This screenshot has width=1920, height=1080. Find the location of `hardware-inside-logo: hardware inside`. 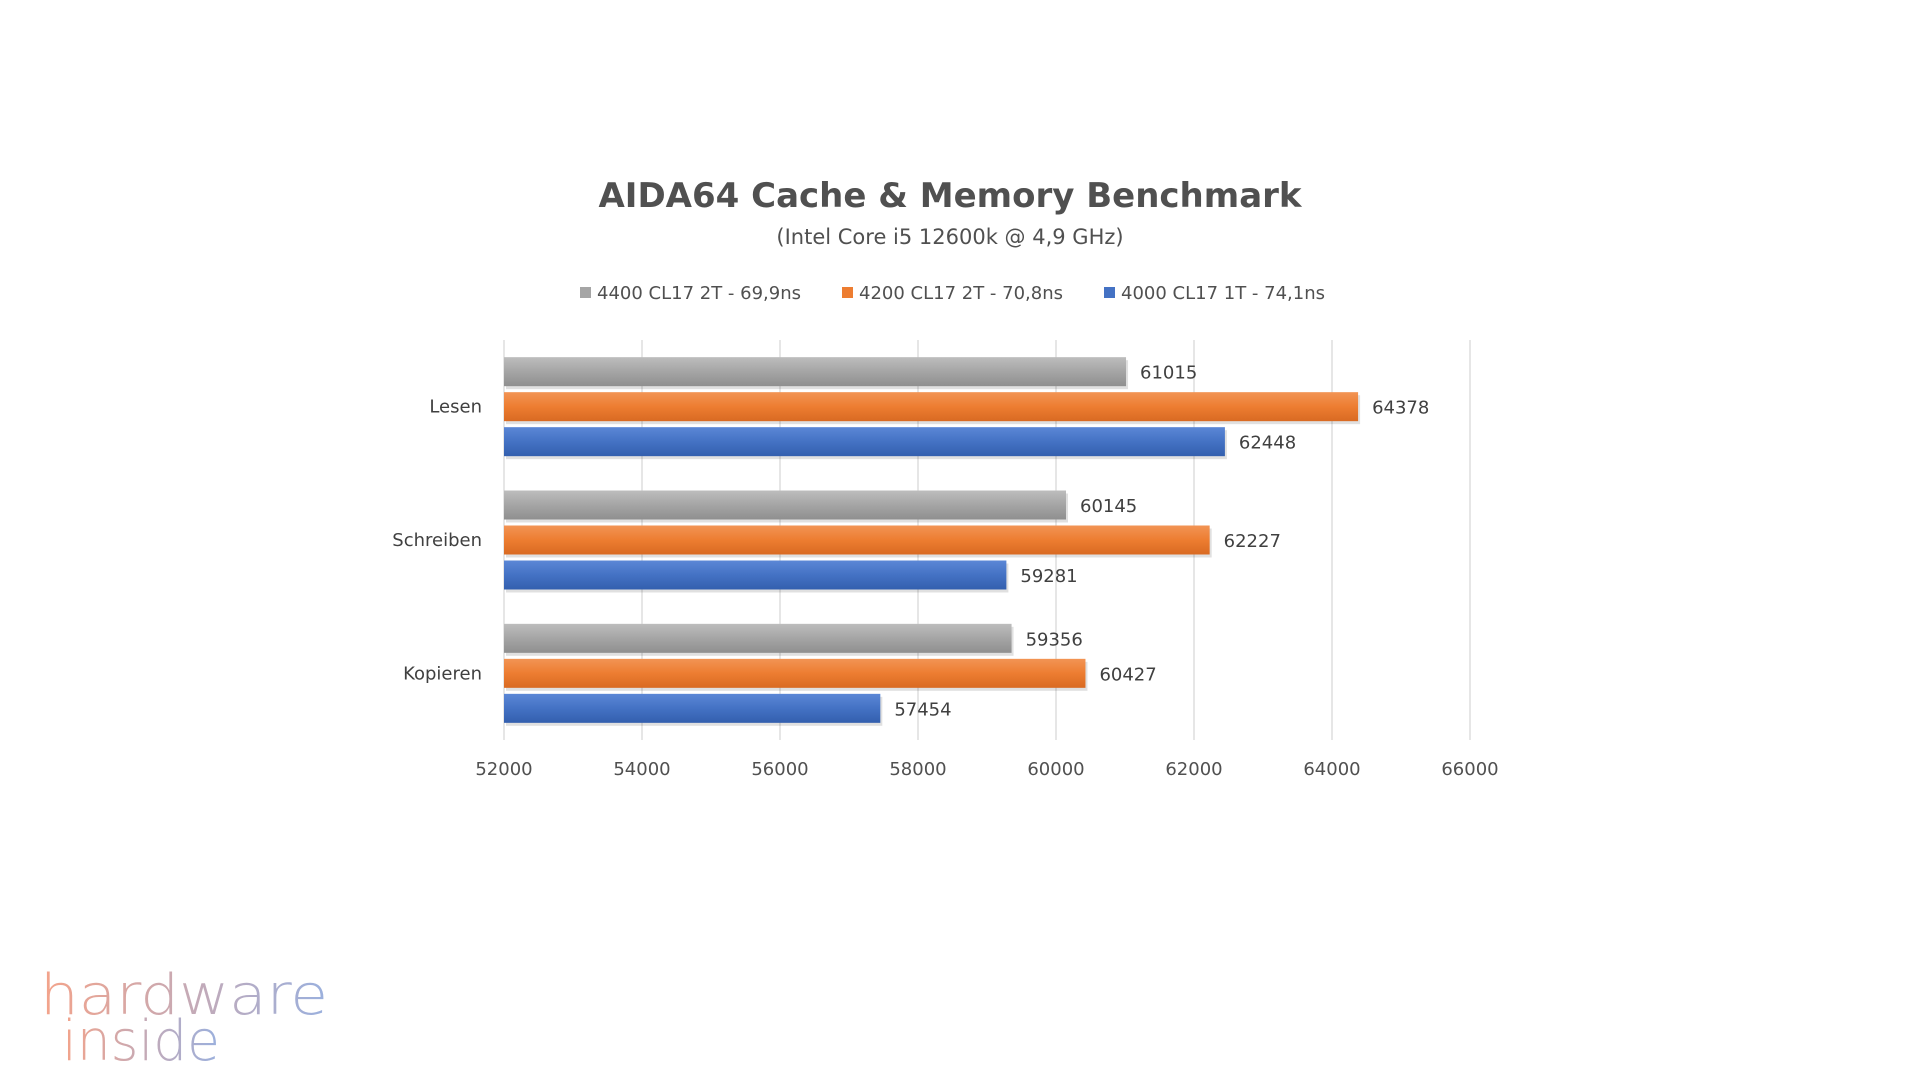

hardware-inside-logo: hardware inside is located at coordinates (184, 1018).